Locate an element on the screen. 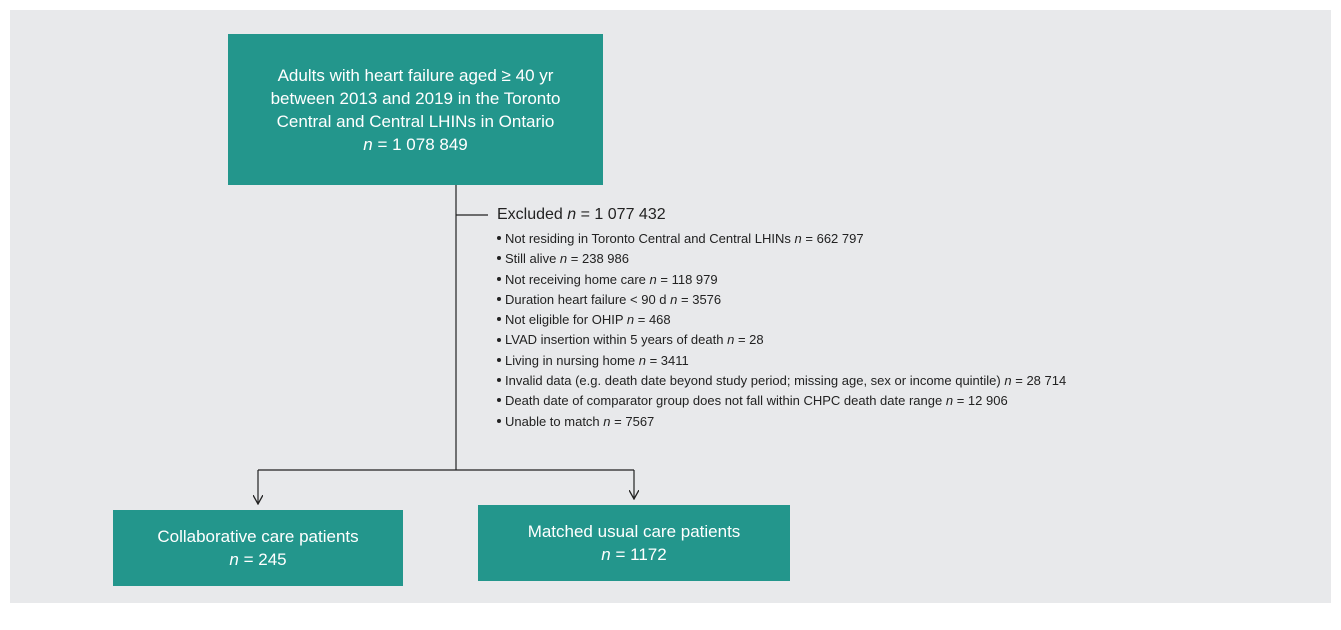 This screenshot has height=630, width=1341. count-value: = 28 714 is located at coordinates (1041, 381).